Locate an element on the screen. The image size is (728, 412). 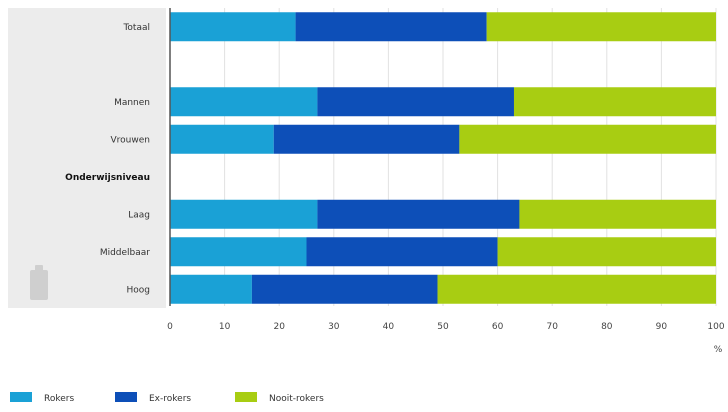
legend: Rokers Ex-rokers Nooit-rokers is located at coordinates (167, 398).